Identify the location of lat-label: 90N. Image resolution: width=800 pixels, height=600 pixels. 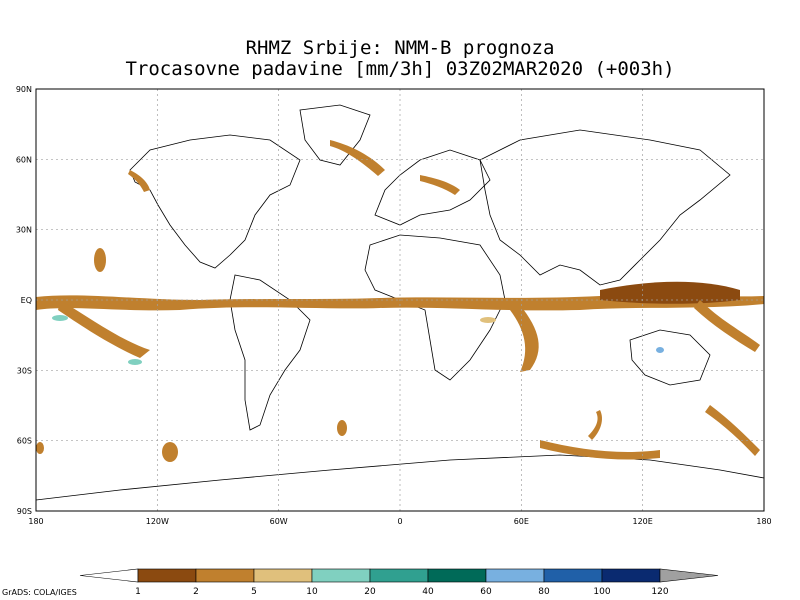
(24, 89).